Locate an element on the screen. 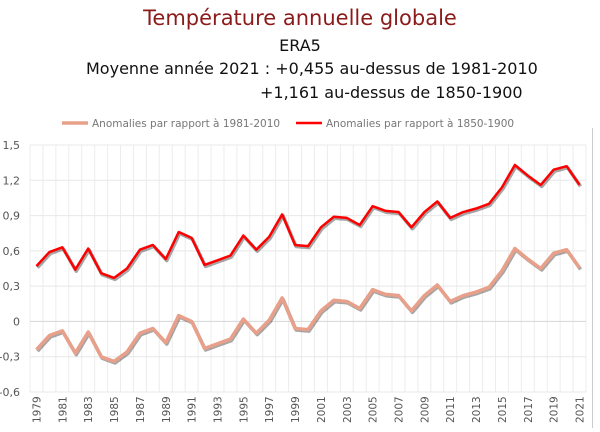  x-tick-label: 1991 is located at coordinates (193, 409).